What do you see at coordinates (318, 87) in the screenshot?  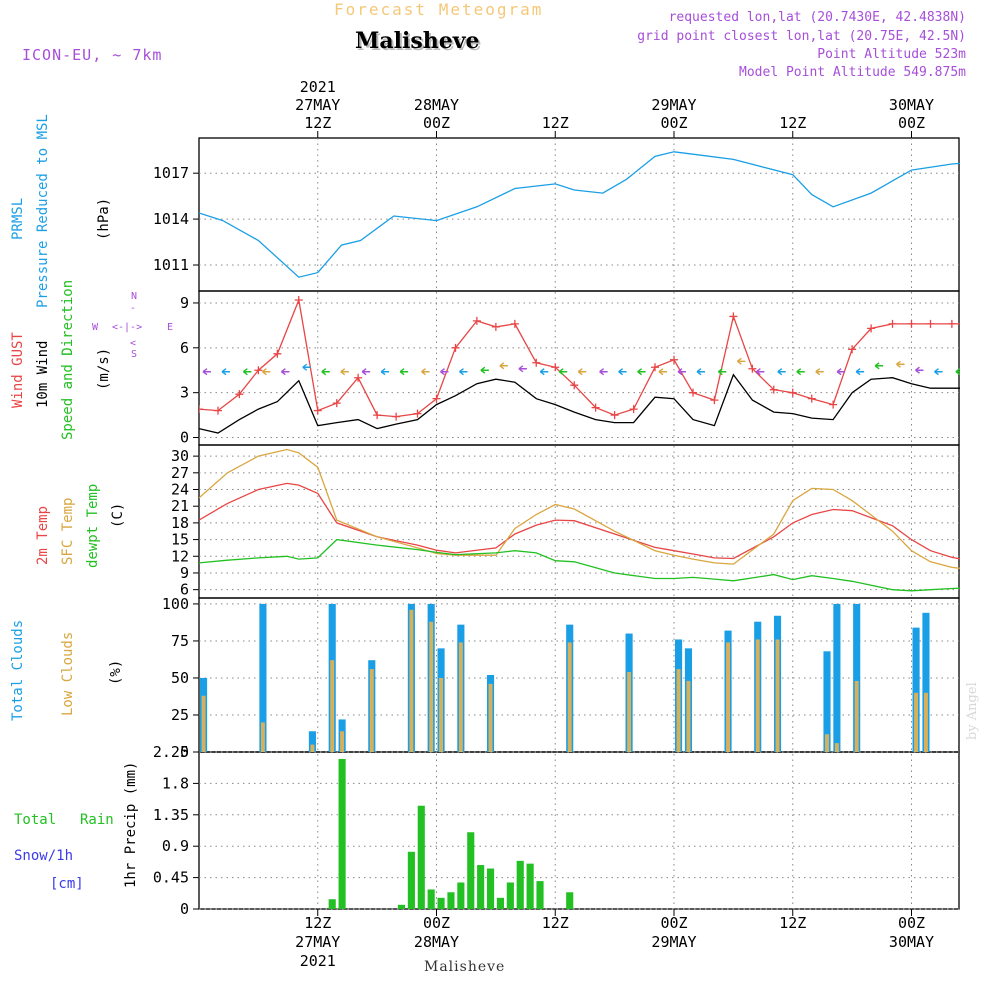 I see `top-year-label: 2021` at bounding box center [318, 87].